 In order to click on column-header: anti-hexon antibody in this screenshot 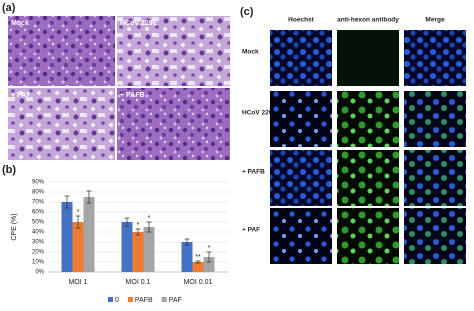, I will do `click(368, 20)`.